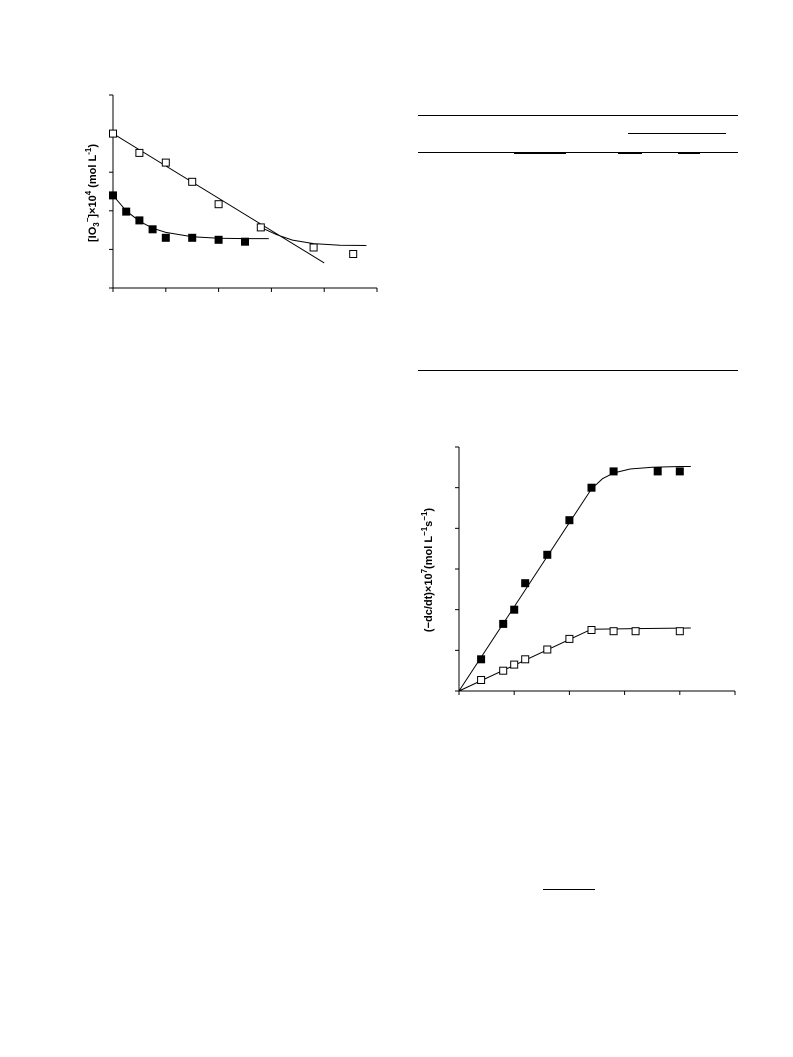  I want to click on top-chart-points, so click(233, 193).